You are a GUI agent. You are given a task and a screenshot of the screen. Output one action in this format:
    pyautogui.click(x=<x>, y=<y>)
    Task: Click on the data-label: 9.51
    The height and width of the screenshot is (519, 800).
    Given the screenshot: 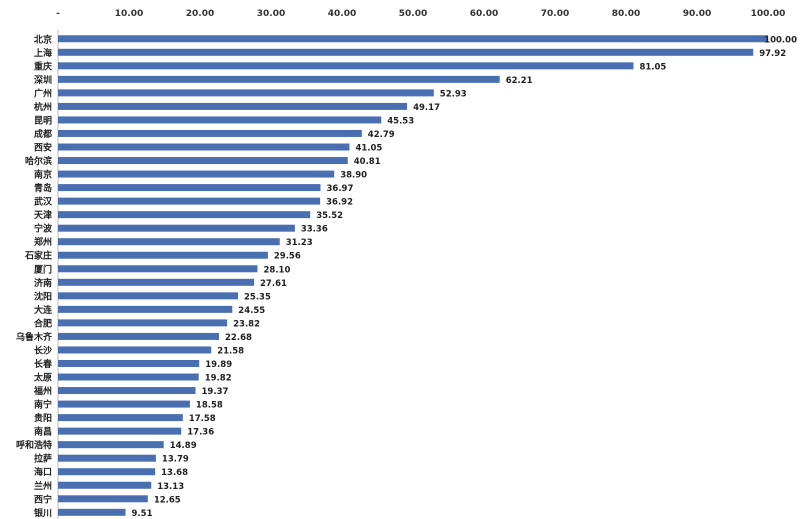 What is the action you would take?
    pyautogui.click(x=142, y=514)
    